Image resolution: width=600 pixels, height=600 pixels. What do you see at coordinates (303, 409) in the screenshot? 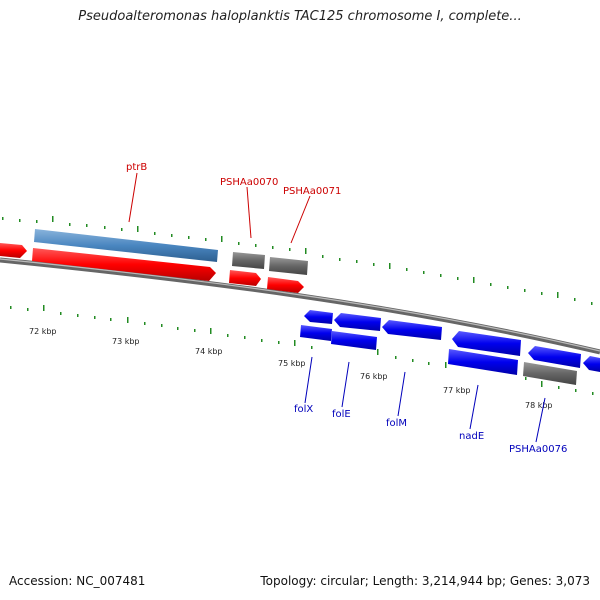
I see `gene-label-folX: folX` at bounding box center [303, 409].